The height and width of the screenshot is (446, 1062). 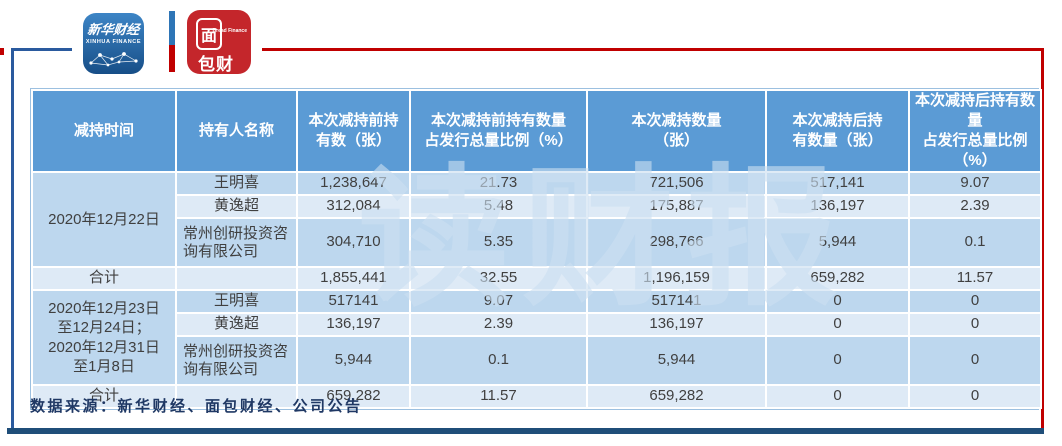 What do you see at coordinates (676, 206) in the screenshot?
I see `cell-reduced: 175,887` at bounding box center [676, 206].